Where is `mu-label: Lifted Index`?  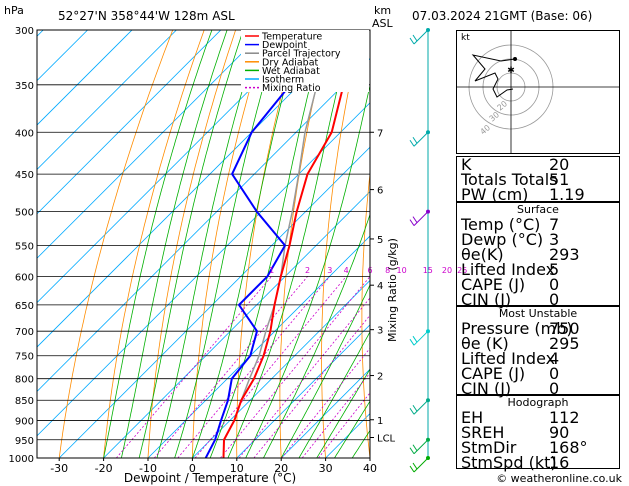 mu-label: Lifted Index is located at coordinates (508, 358).